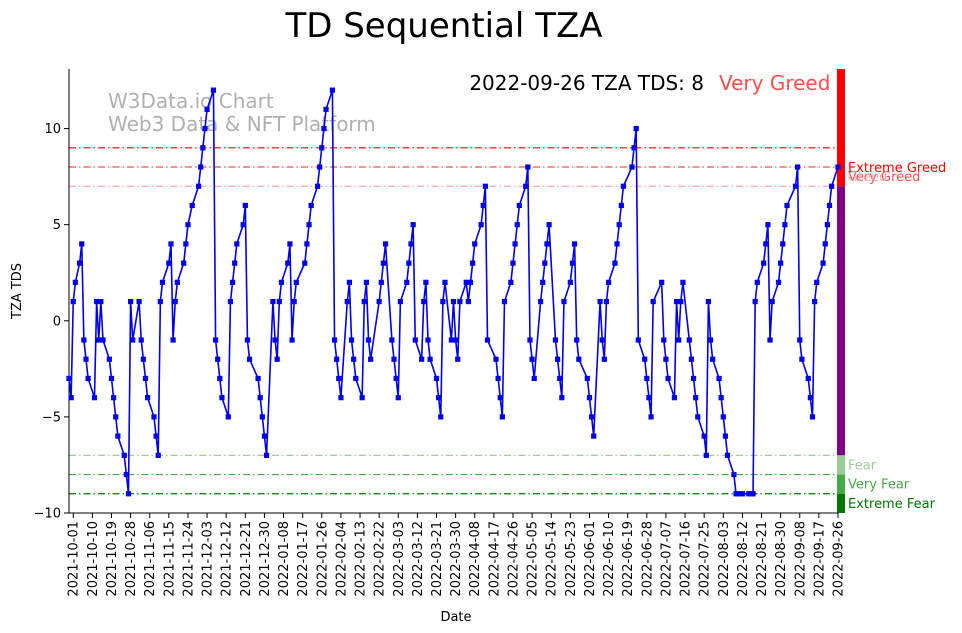 The image size is (962, 633). I want to click on x-tick-label: 2022-09-17, so click(819, 559).